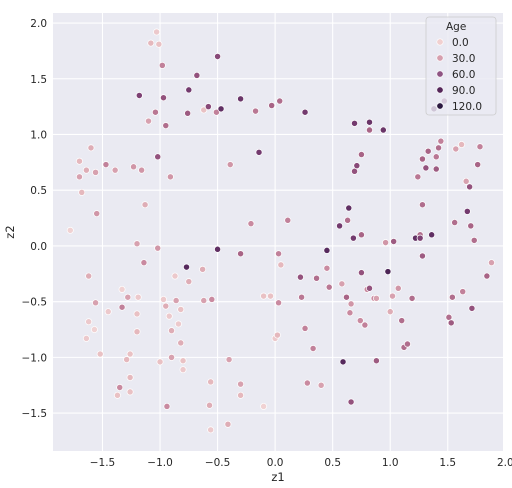 The width and height of the screenshot is (512, 488). Describe the element at coordinates (301, 463) in the screenshot. I see `x-tick-labels: −1.5 −1.0 −0.5 0.0 0.5 1.0 1.5 2.0` at that location.